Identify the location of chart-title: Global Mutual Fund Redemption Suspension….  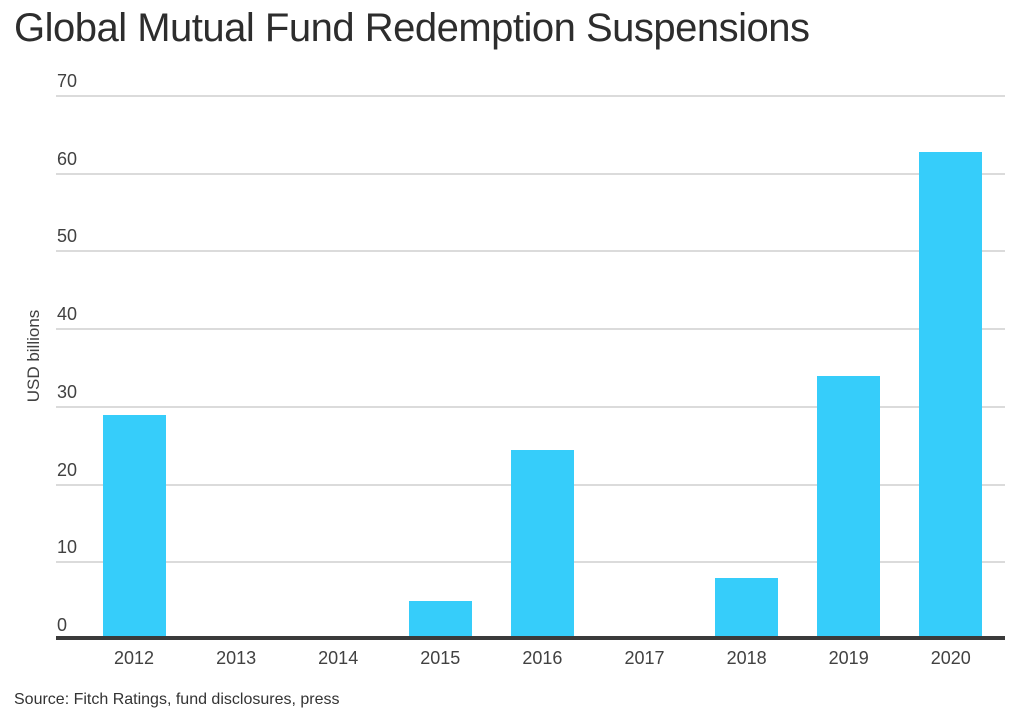
(412, 28).